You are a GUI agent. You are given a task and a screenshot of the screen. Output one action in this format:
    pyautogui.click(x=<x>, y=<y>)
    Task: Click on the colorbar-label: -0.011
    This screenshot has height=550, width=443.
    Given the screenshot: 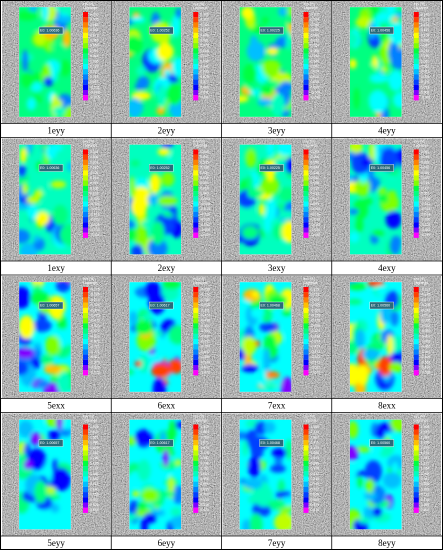 What is the action you would take?
    pyautogui.click(x=425, y=204)
    